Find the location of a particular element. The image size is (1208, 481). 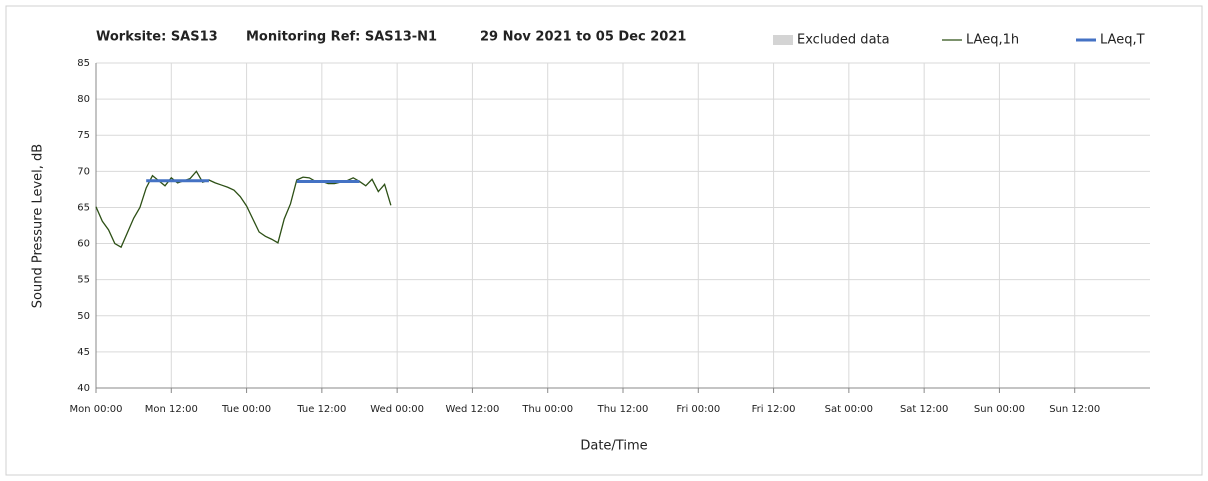

x-tick-label: Sun 00:00 is located at coordinates (999, 409).